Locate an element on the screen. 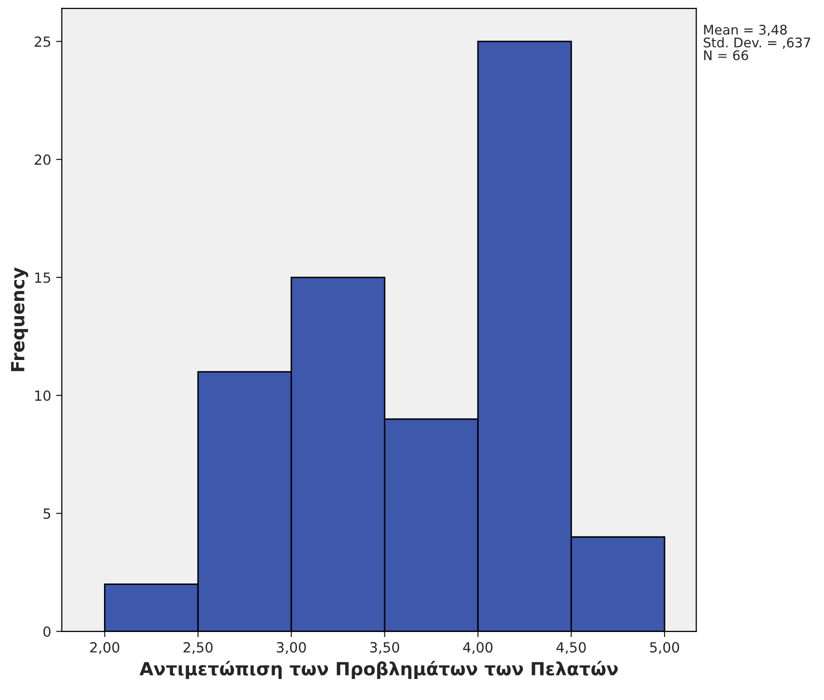 This screenshot has height=700, width=824. x-axis-title: Αντιμετώπιση των Προβλημάτων των Πελατών is located at coordinates (379, 670).